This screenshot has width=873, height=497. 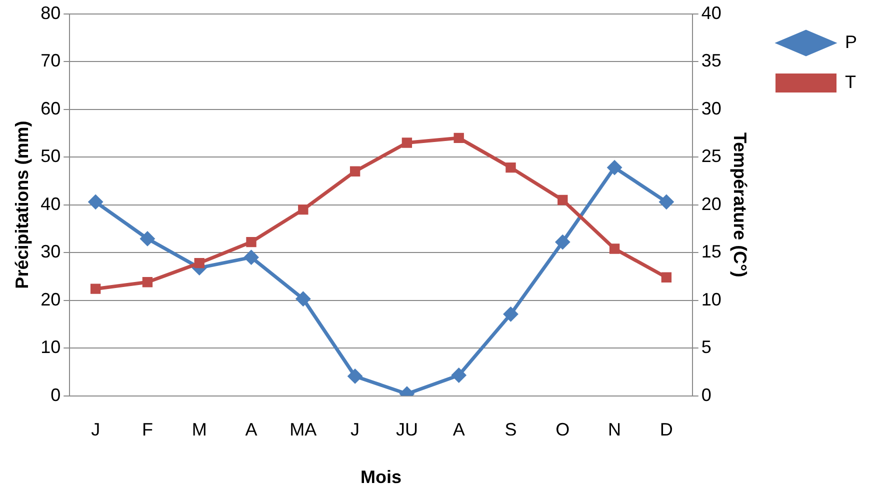 I want to click on y2-tick-label: 20, so click(x=711, y=204).